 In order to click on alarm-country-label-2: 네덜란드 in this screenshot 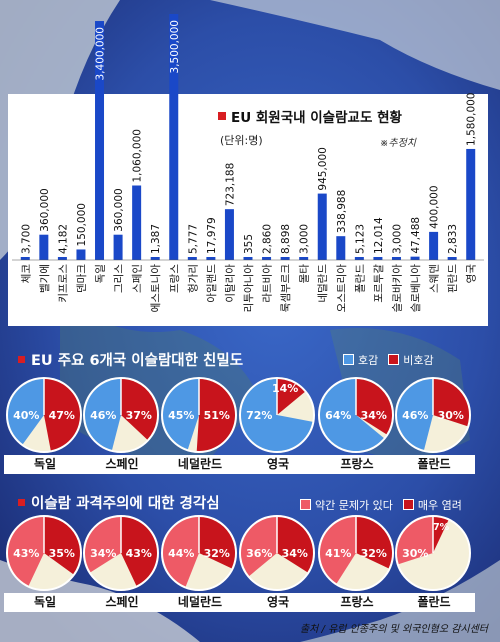, I will do `click(200, 602)`.